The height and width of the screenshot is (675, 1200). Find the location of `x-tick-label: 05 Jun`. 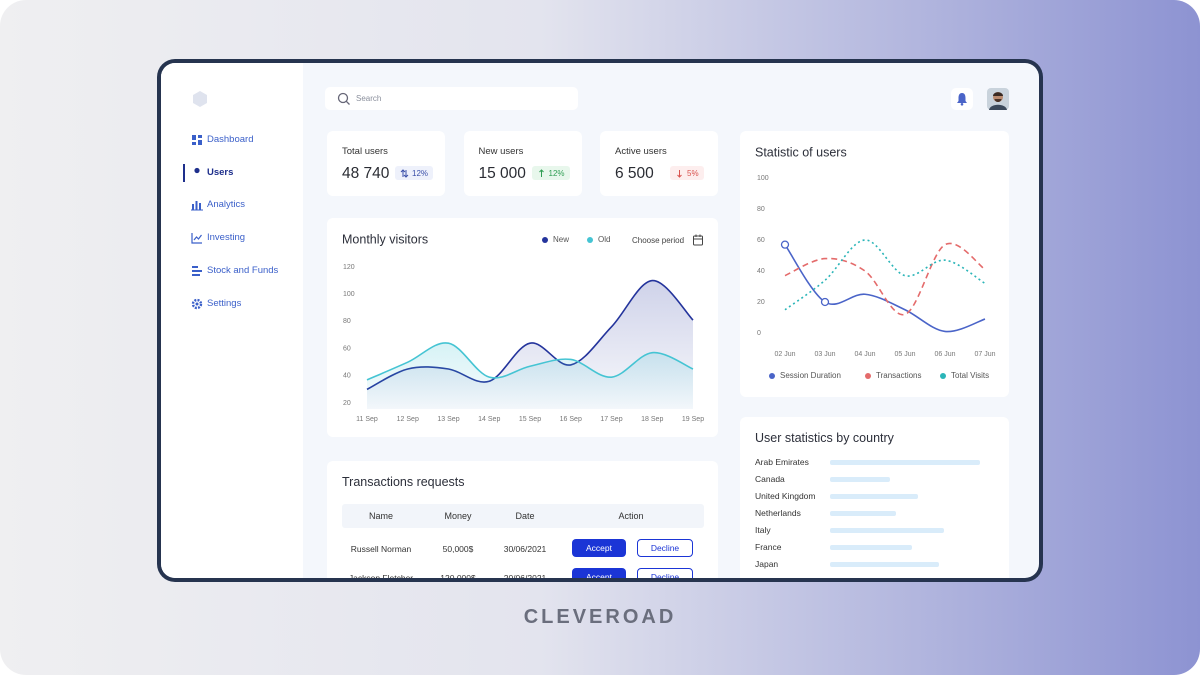

x-tick-label: 05 Jun is located at coordinates (904, 354).